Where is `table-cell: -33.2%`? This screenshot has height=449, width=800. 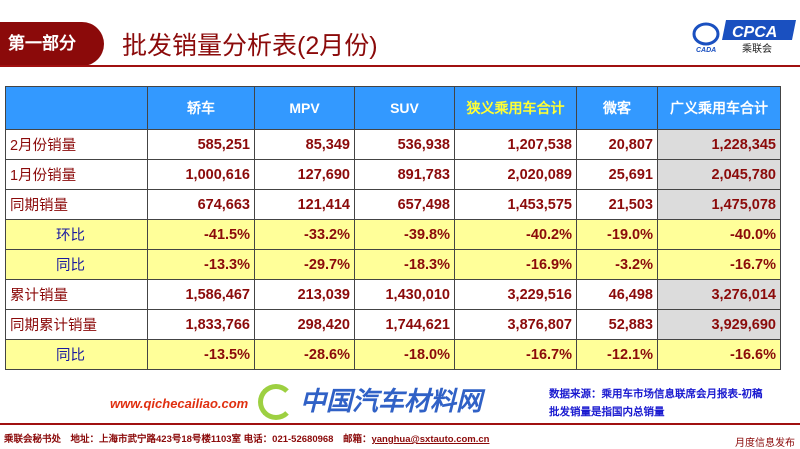 table-cell: -33.2% is located at coordinates (304, 234).